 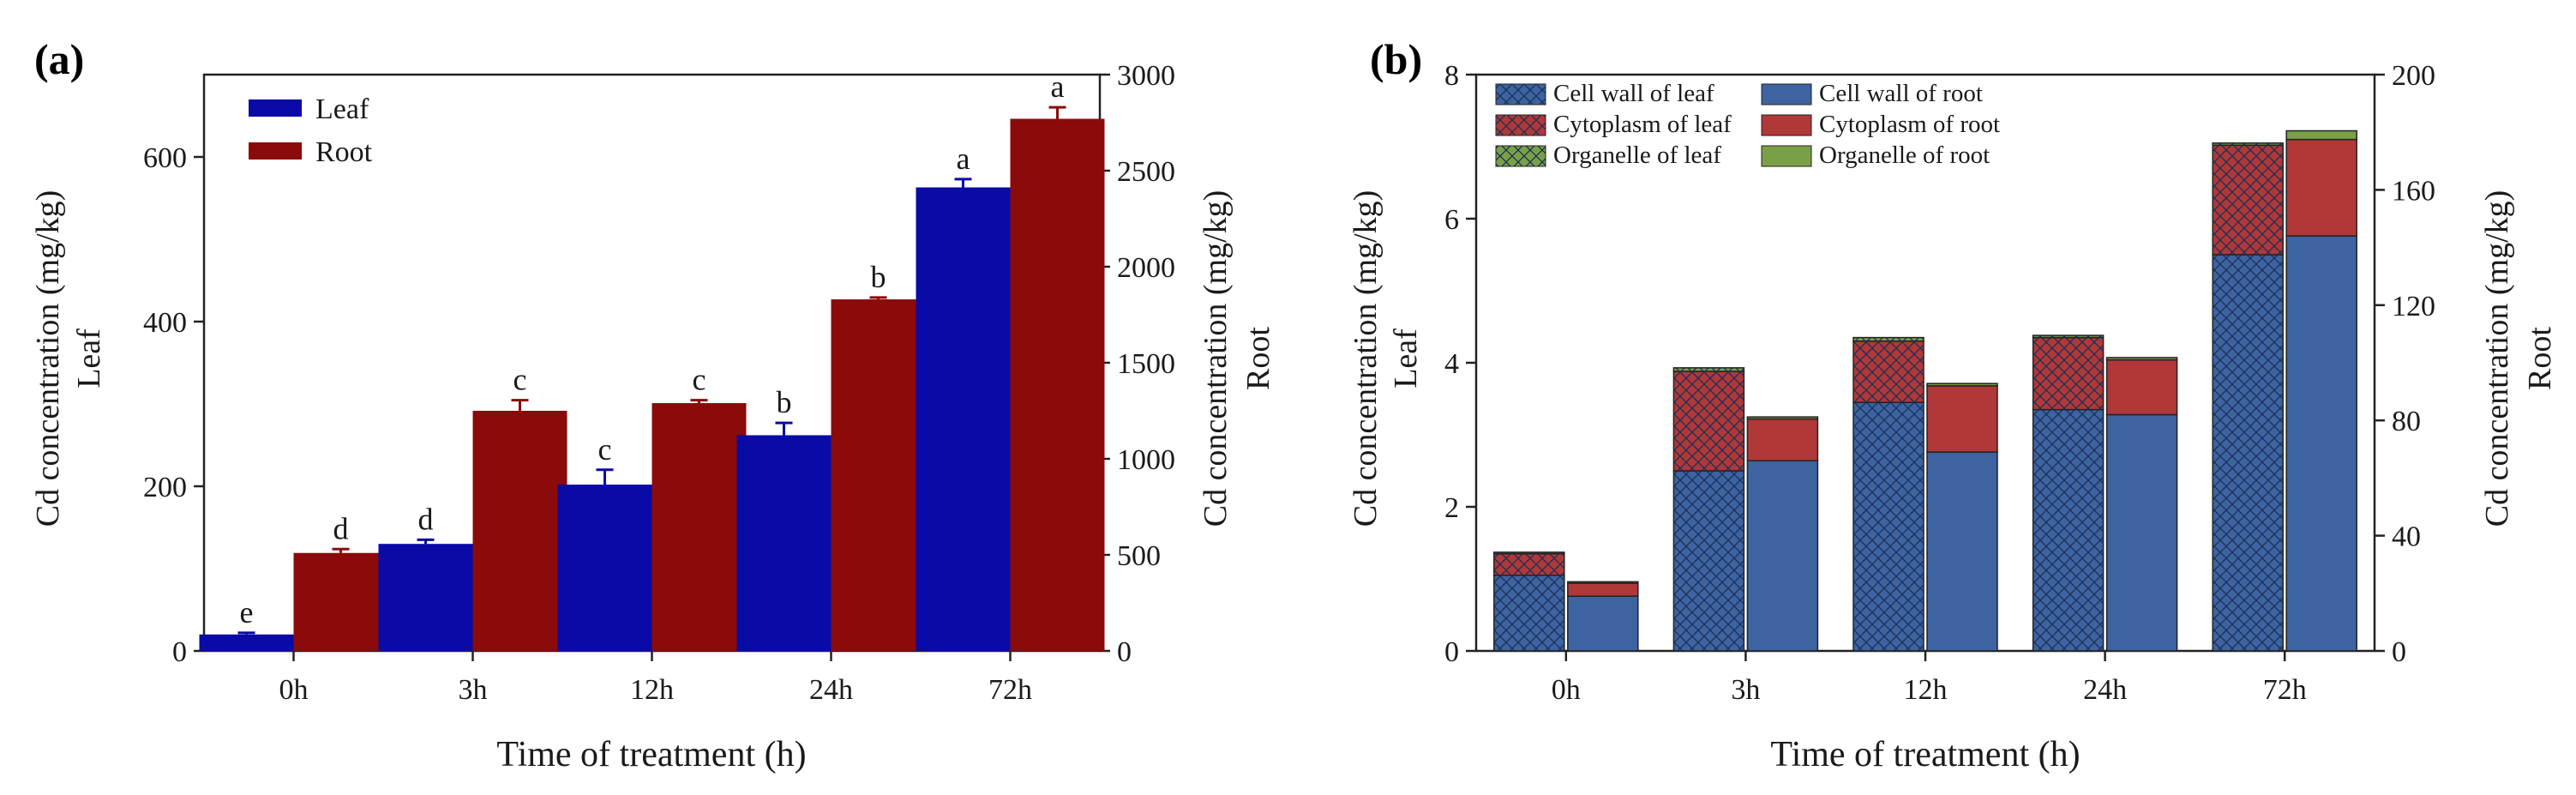 I want to click on bar-a-leaf-12h, so click(x=604, y=568).